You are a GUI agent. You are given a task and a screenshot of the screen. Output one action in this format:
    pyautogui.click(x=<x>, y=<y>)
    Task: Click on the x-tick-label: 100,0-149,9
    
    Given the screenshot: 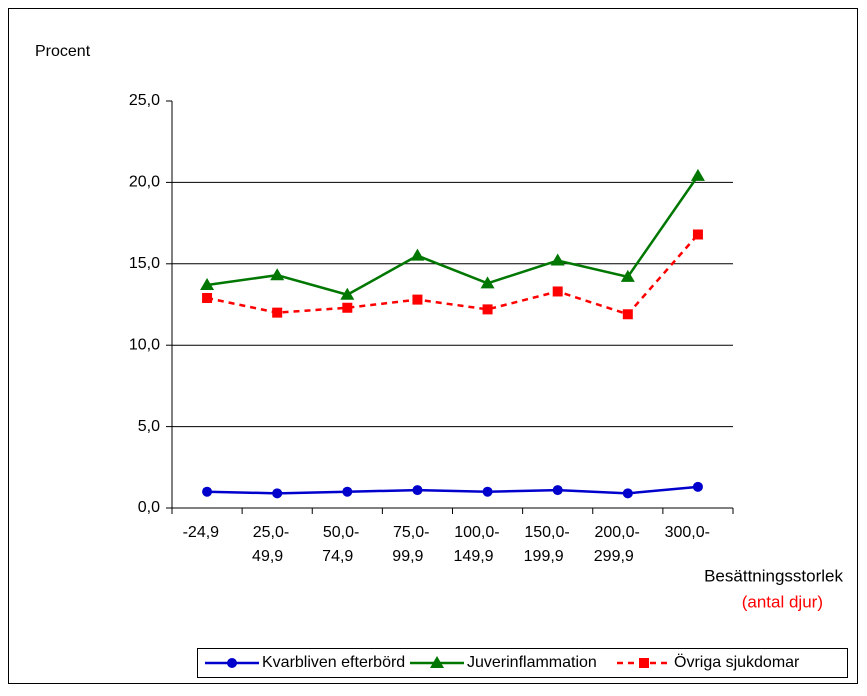 What is the action you would take?
    pyautogui.click(x=477, y=544)
    